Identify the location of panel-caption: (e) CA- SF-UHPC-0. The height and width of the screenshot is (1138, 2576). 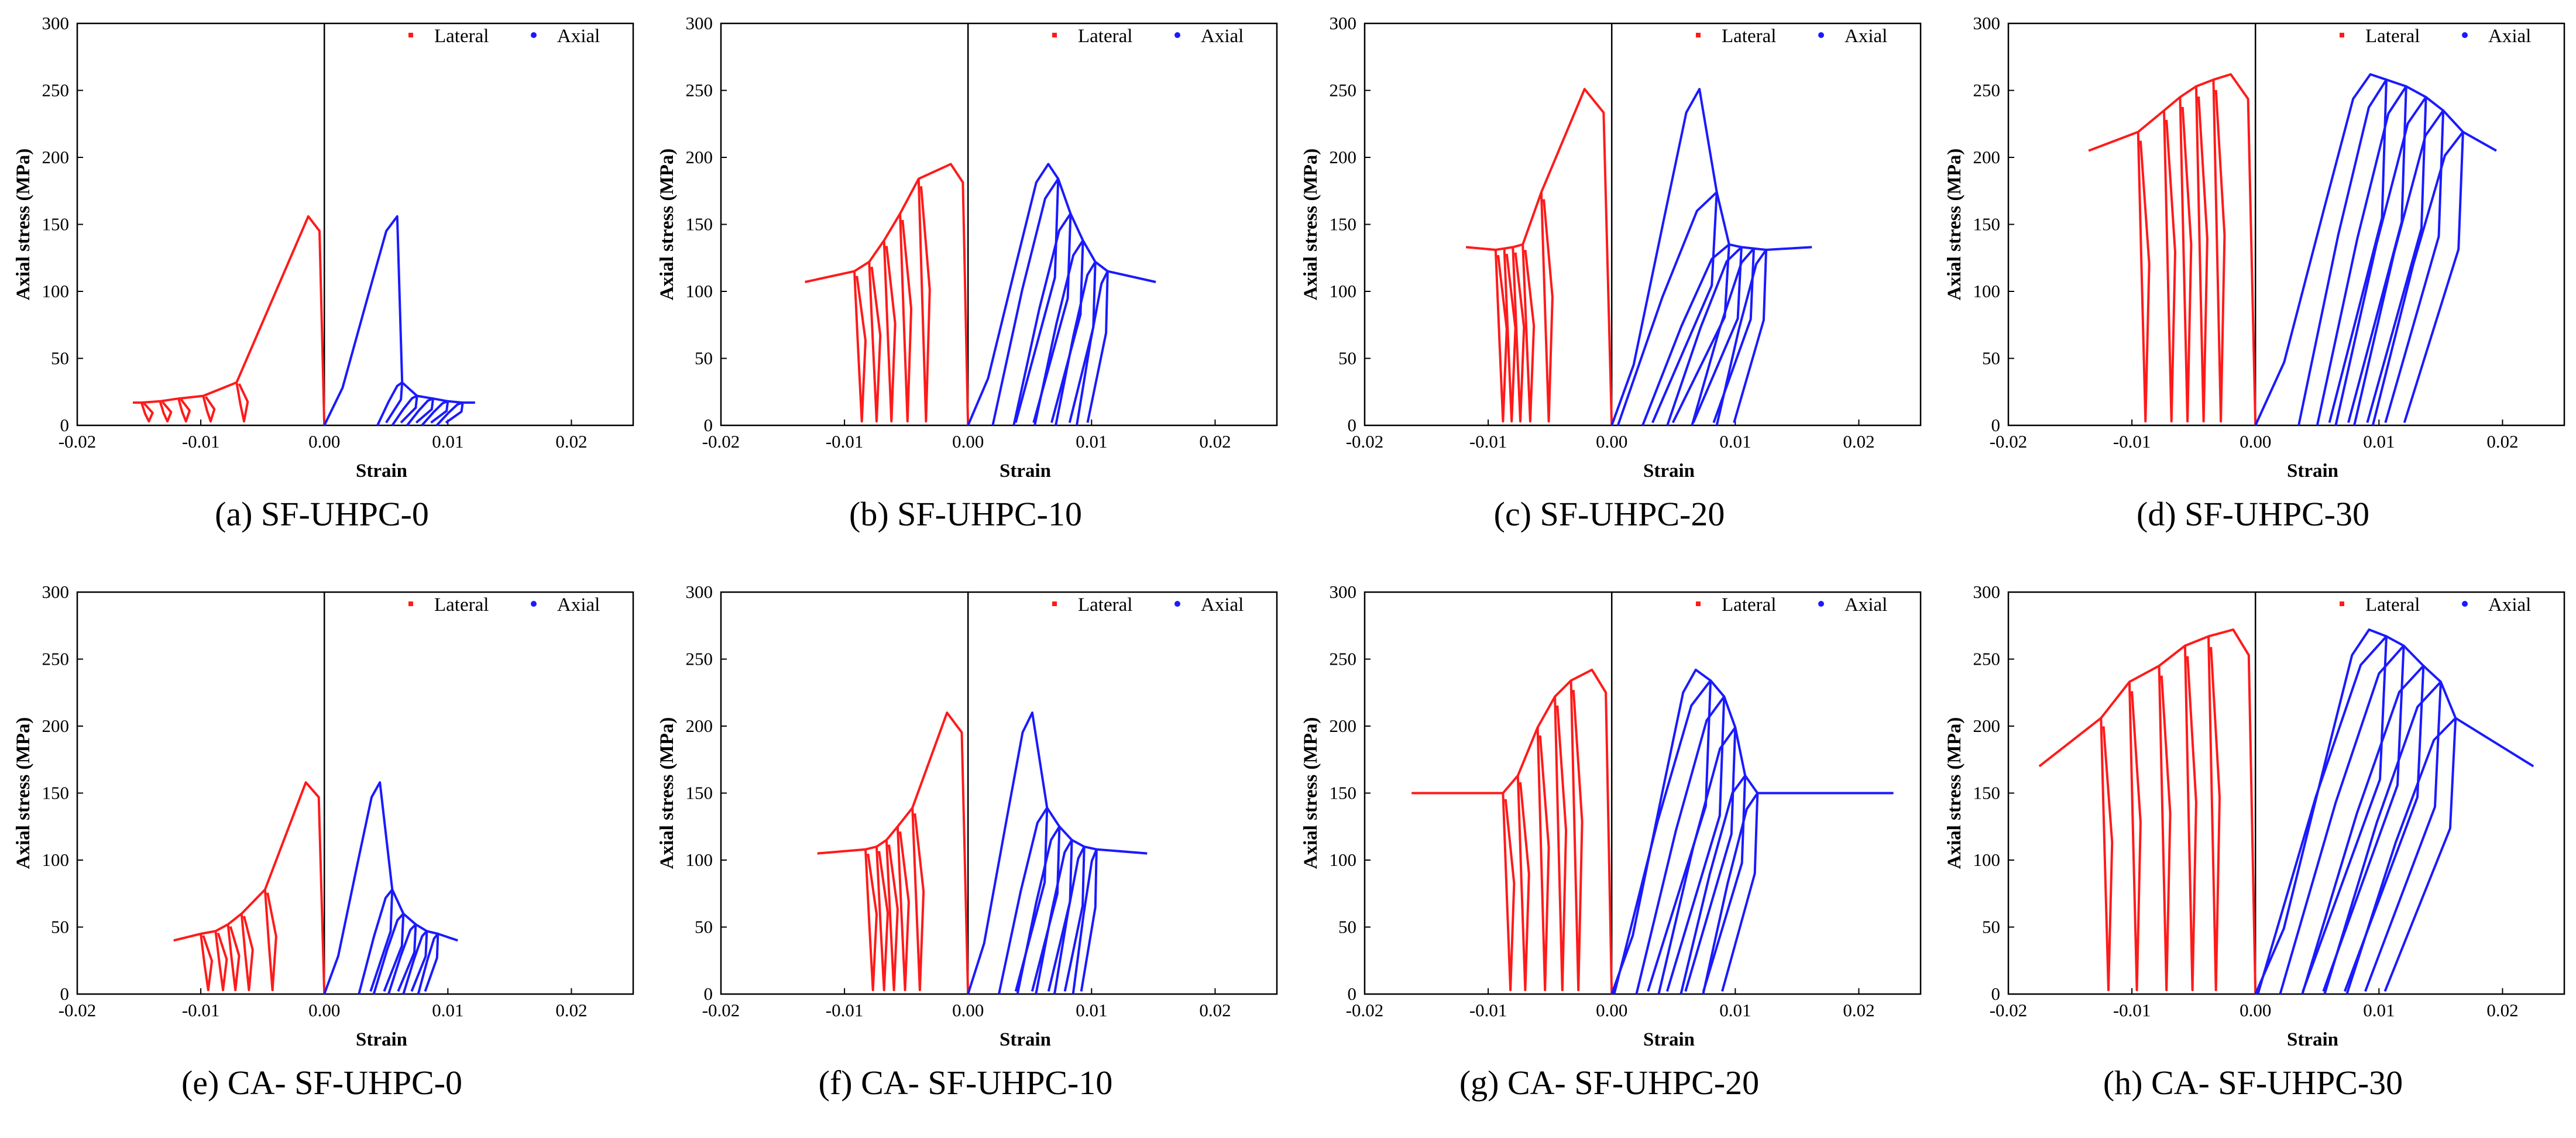
(322, 1083).